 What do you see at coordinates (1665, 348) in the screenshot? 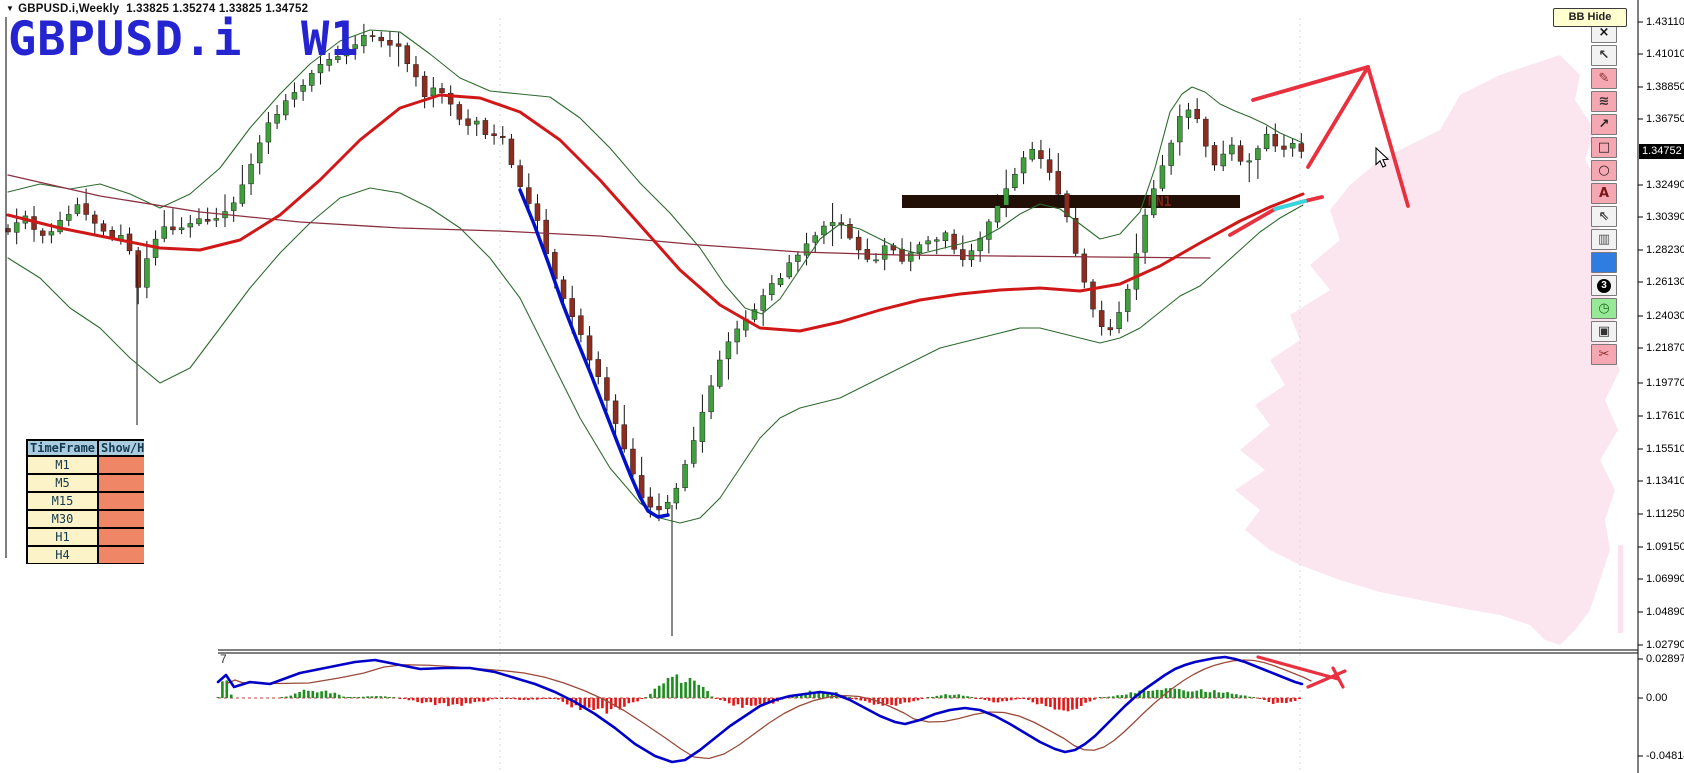
I see `price-tick-label: 1.21870` at bounding box center [1665, 348].